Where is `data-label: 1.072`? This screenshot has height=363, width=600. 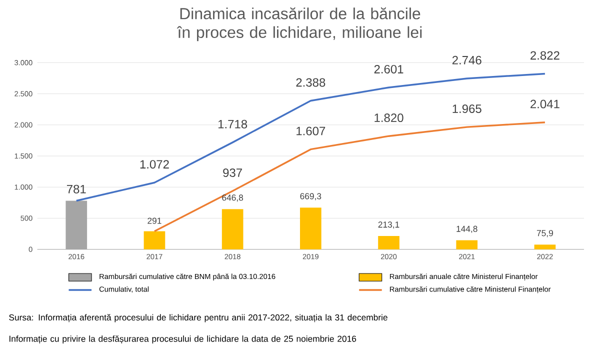
data-label: 1.072 is located at coordinates (154, 164).